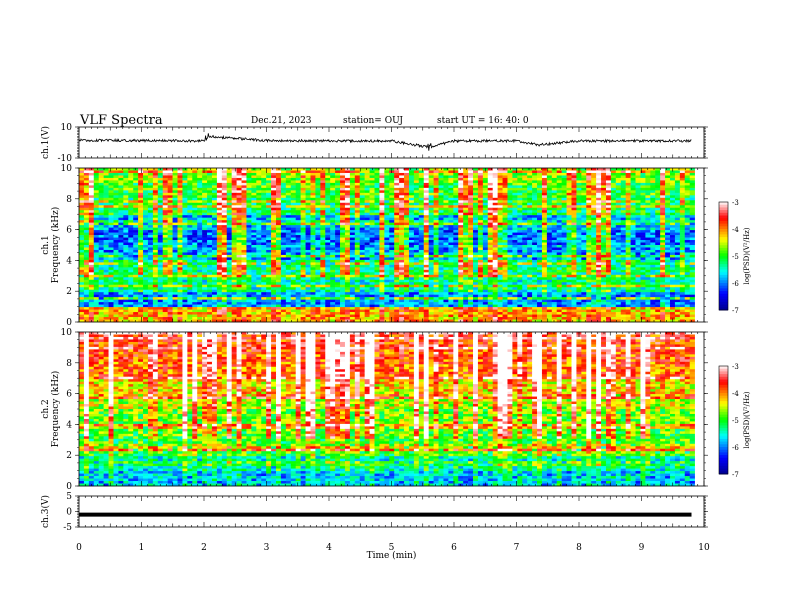 The width and height of the screenshot is (792, 612). What do you see at coordinates (517, 548) in the screenshot?
I see `x-tick-label: 7` at bounding box center [517, 548].